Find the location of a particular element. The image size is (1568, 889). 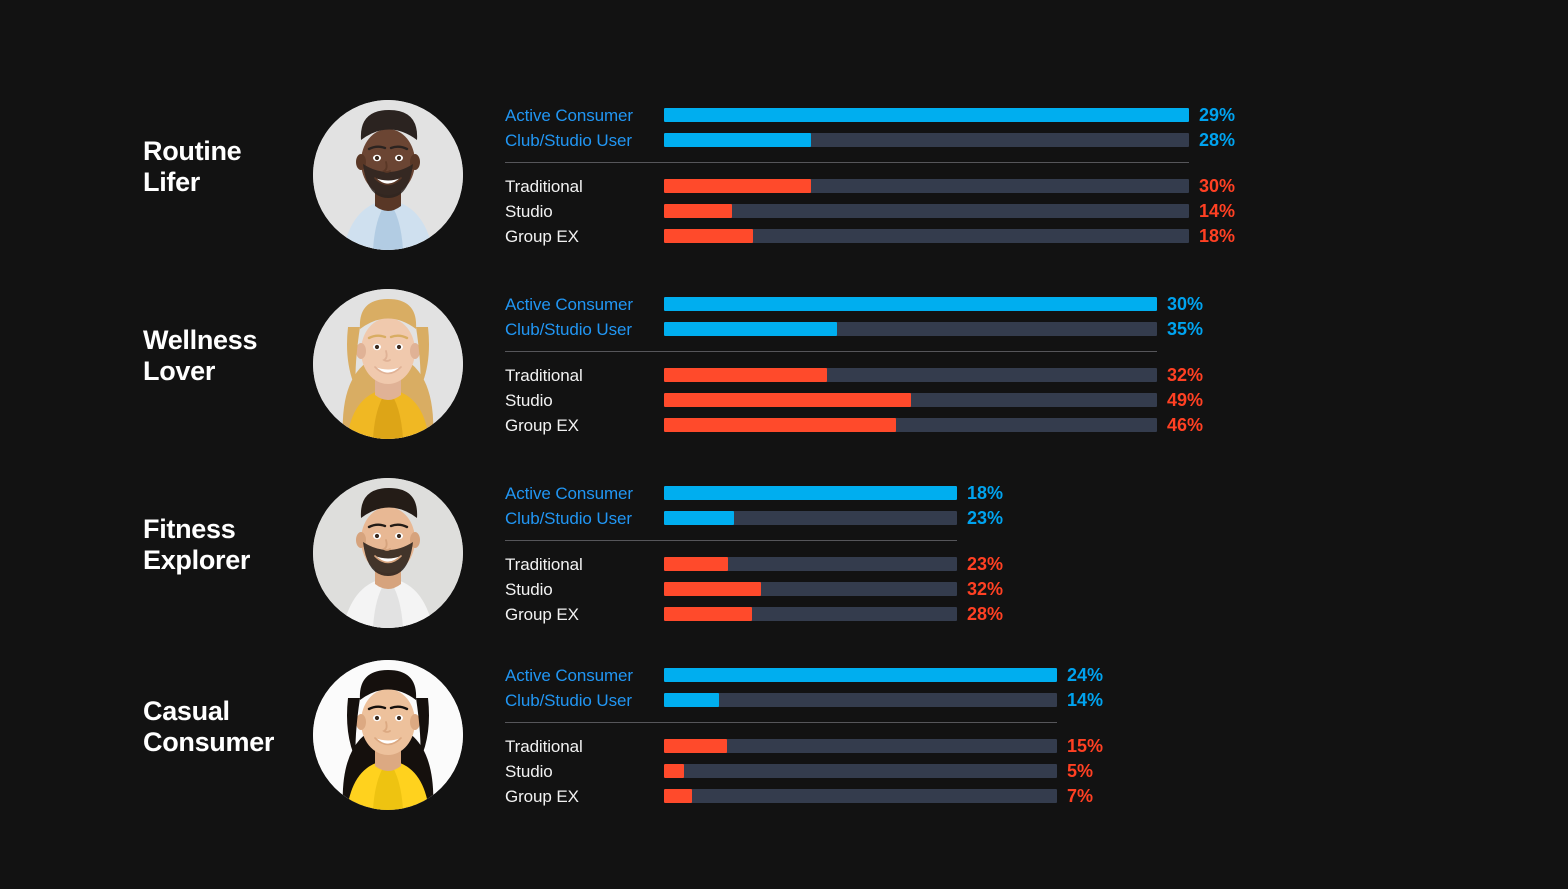

bar-row: Studio 5% is located at coordinates (804, 771).